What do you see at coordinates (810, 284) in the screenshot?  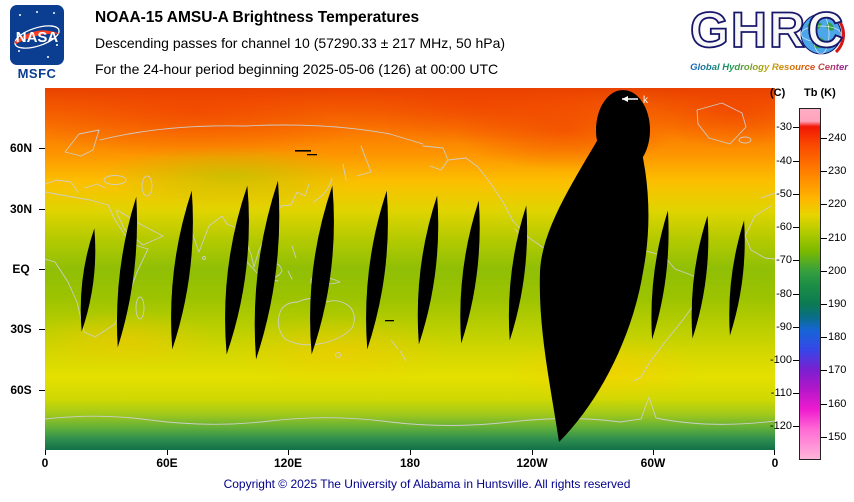 I see `colorbar` at bounding box center [810, 284].